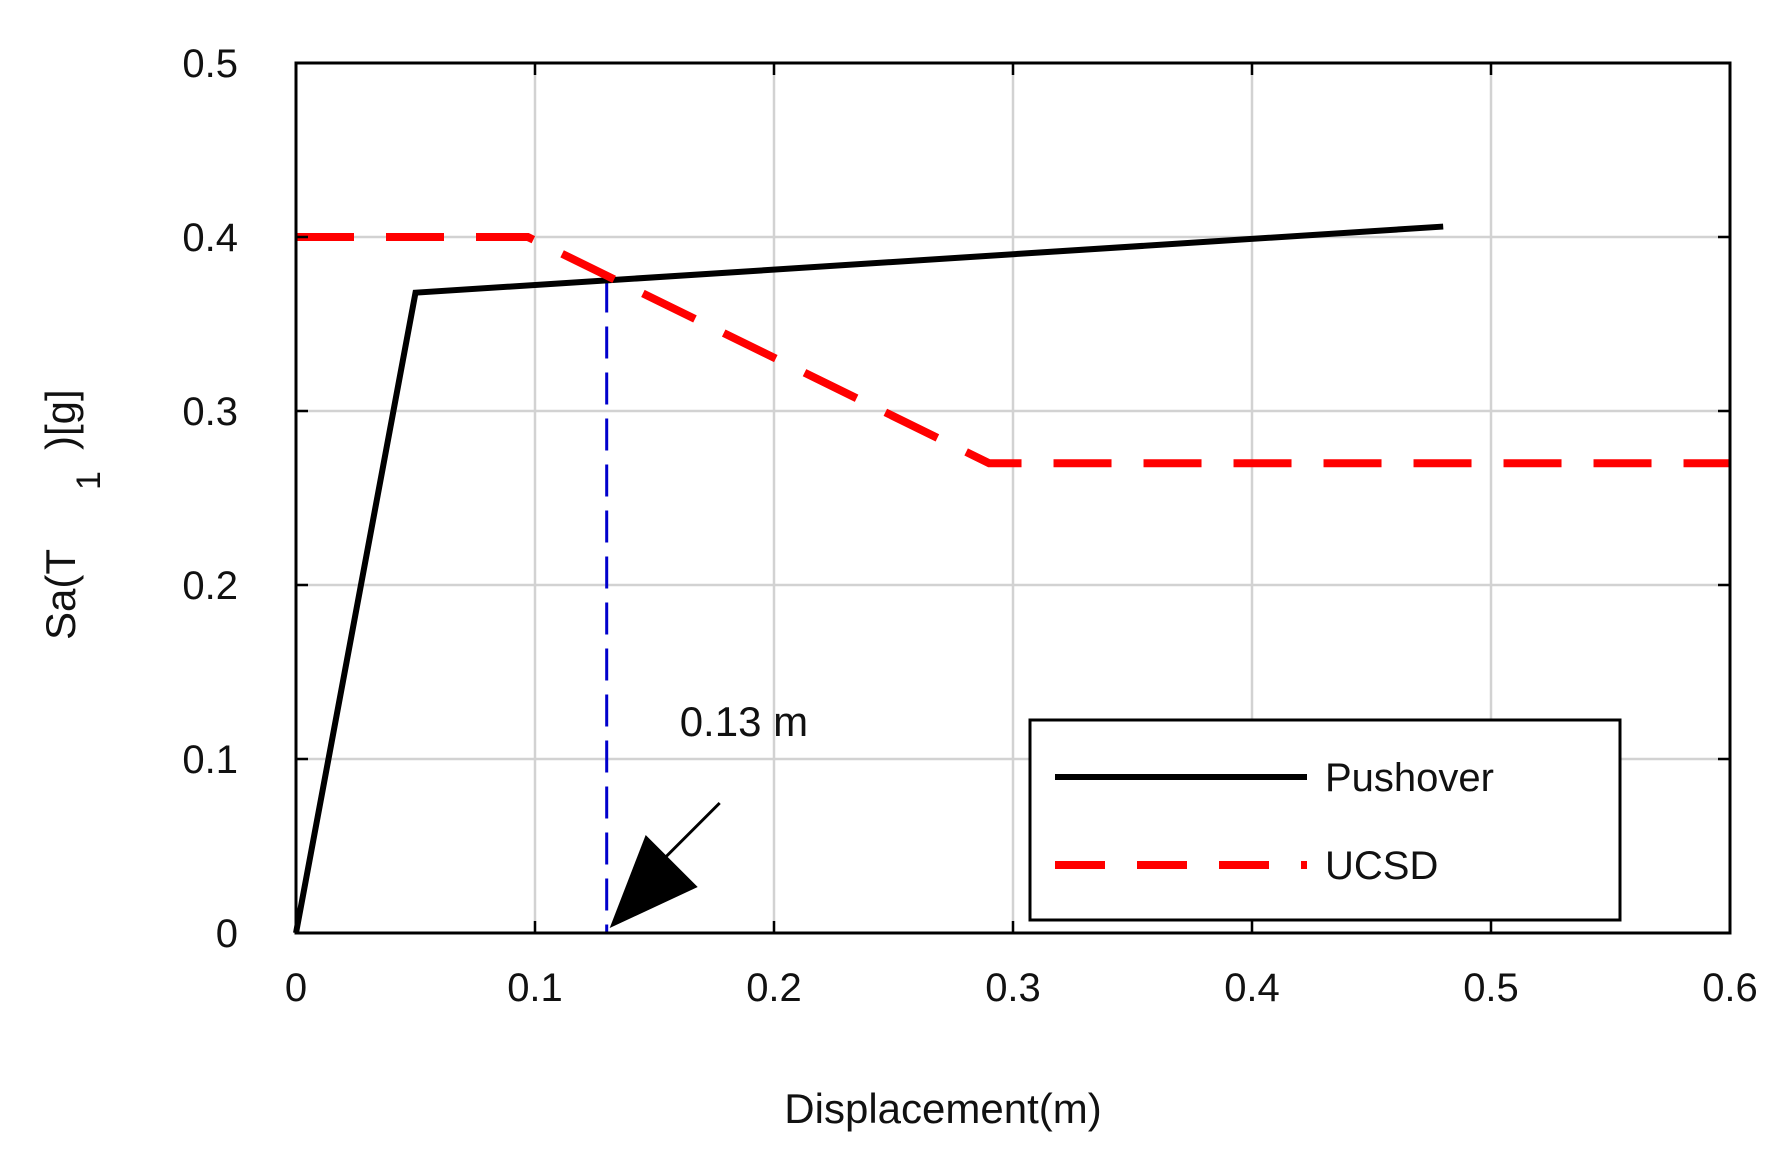 The height and width of the screenshot is (1152, 1775). Describe the element at coordinates (60, 419) in the screenshot. I see `y-axis-title-tail: )[g]` at that location.